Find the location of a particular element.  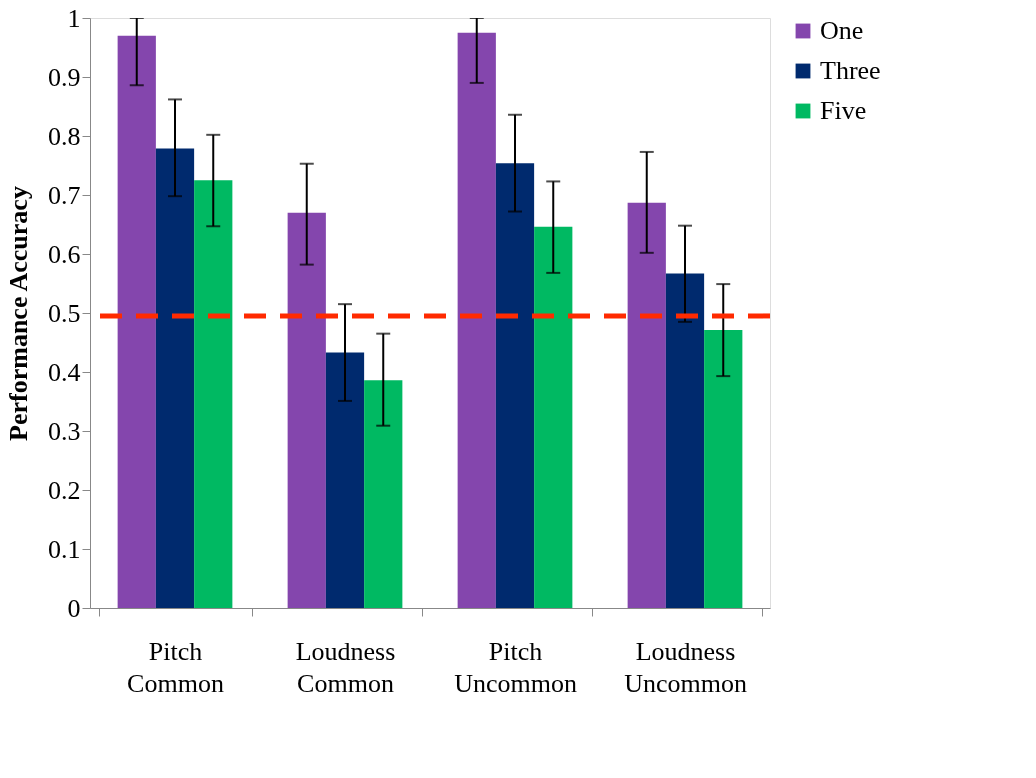

x-tick-label: Pitch Uncommon is located at coordinates (515, 667).